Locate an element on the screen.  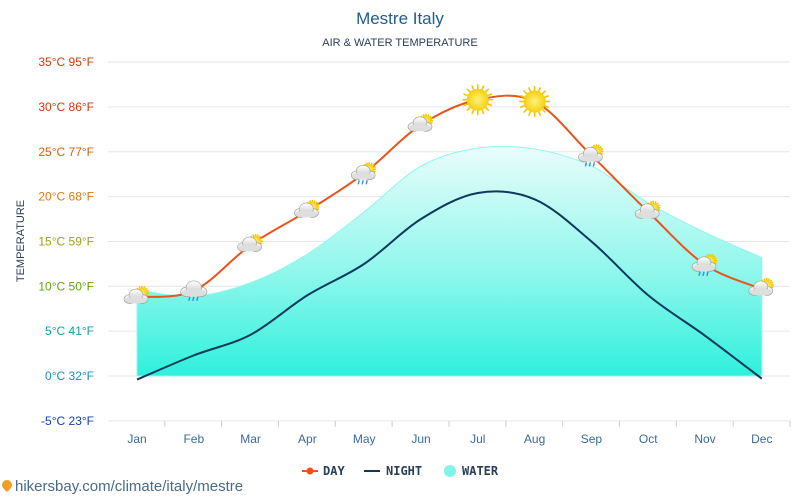
cloud-rain-icon is located at coordinates (194, 290).